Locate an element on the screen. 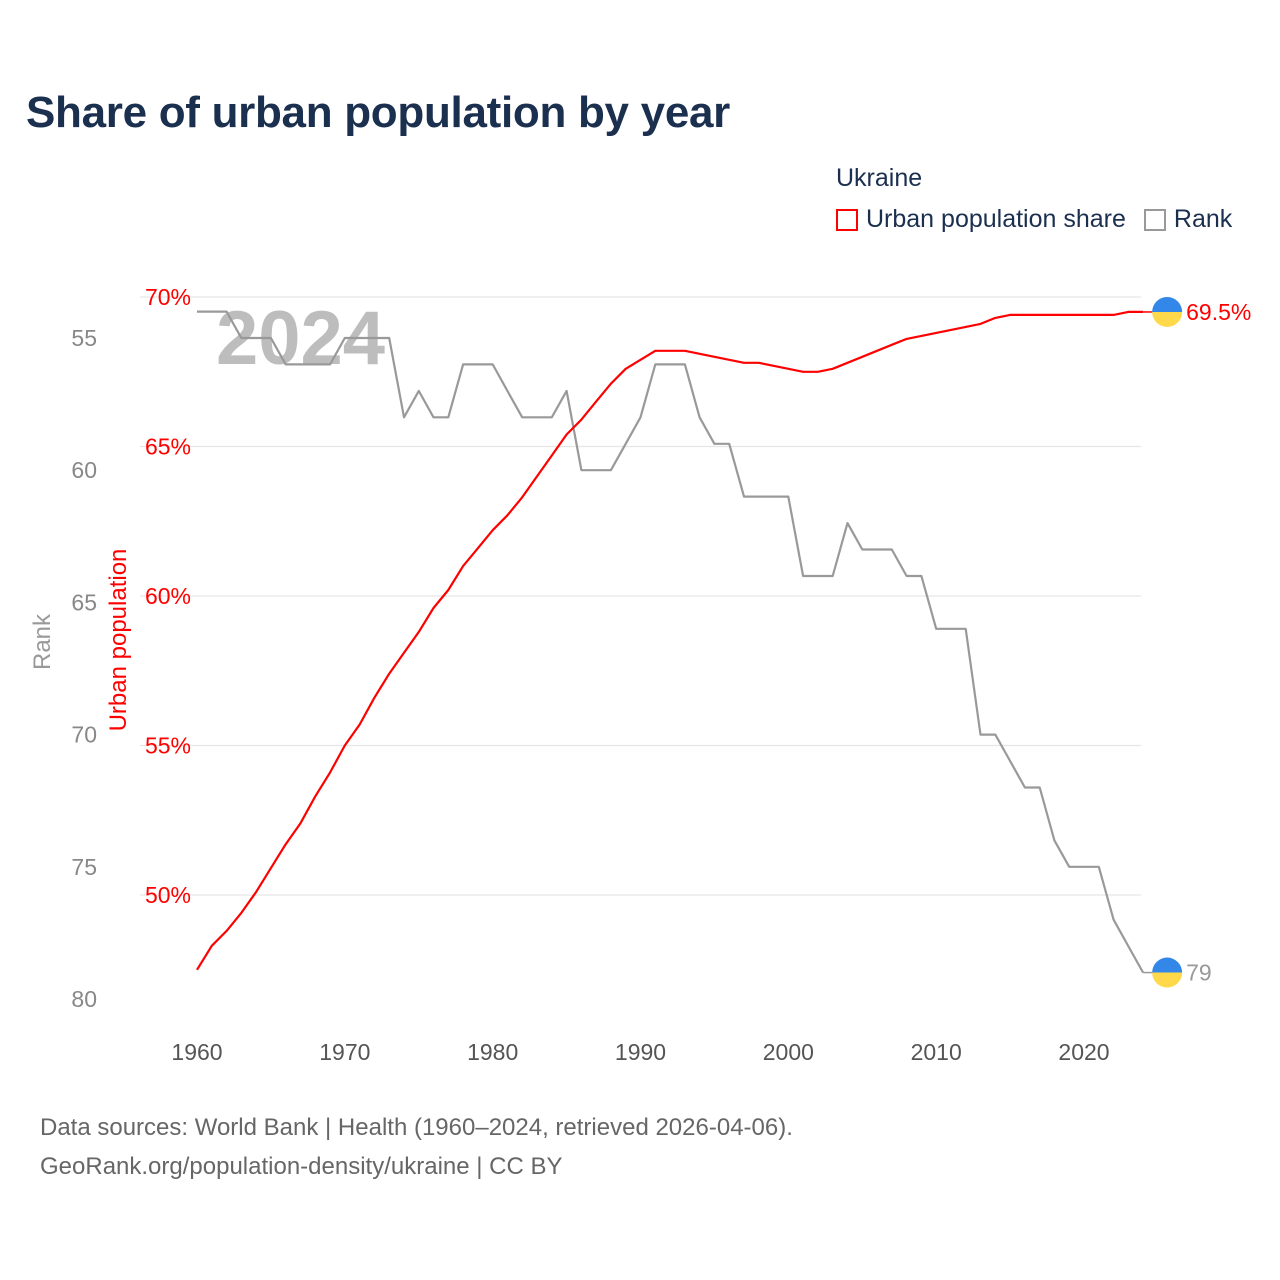  x-tick-label: 1990 is located at coordinates (640, 1052).